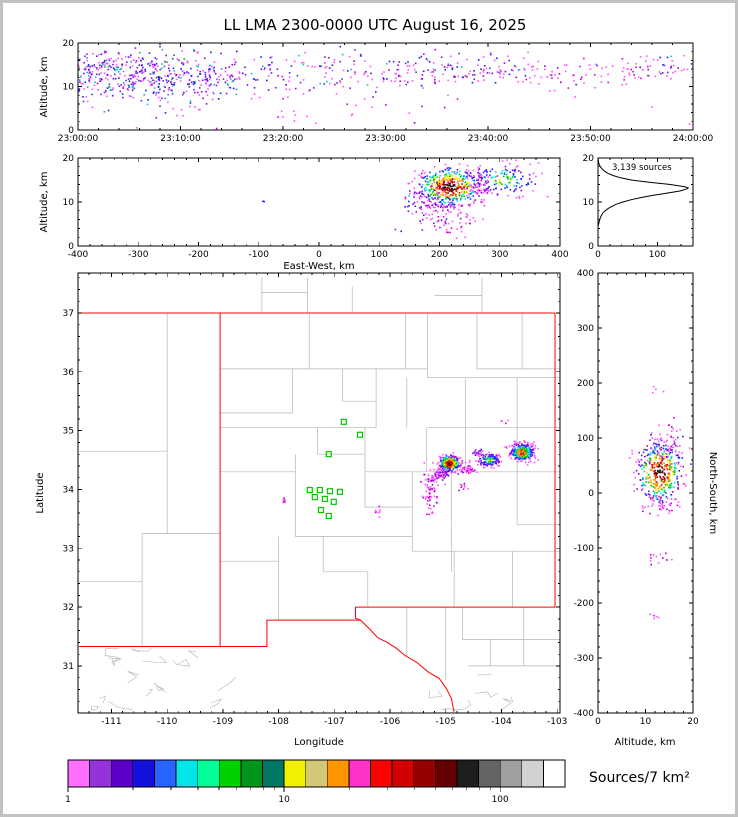 This screenshot has width=738, height=817. What do you see at coordinates (645, 742) in the screenshot?
I see `ns-panel-xlabel: Altitude, km` at bounding box center [645, 742].